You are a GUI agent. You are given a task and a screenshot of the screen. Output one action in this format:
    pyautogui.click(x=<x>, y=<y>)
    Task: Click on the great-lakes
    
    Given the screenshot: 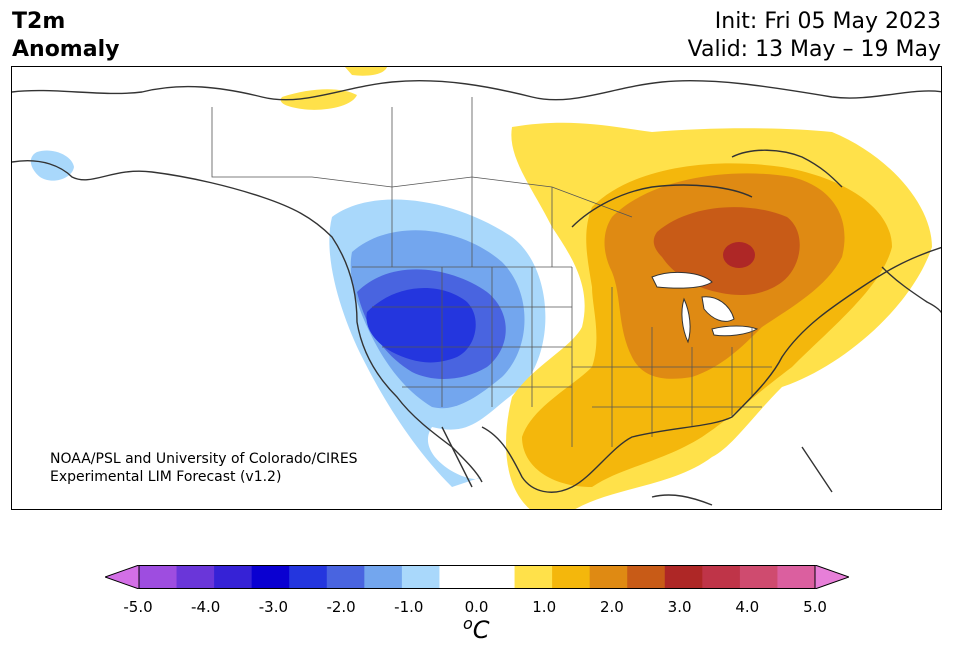 What is the action you would take?
    pyautogui.click(x=705, y=308)
    